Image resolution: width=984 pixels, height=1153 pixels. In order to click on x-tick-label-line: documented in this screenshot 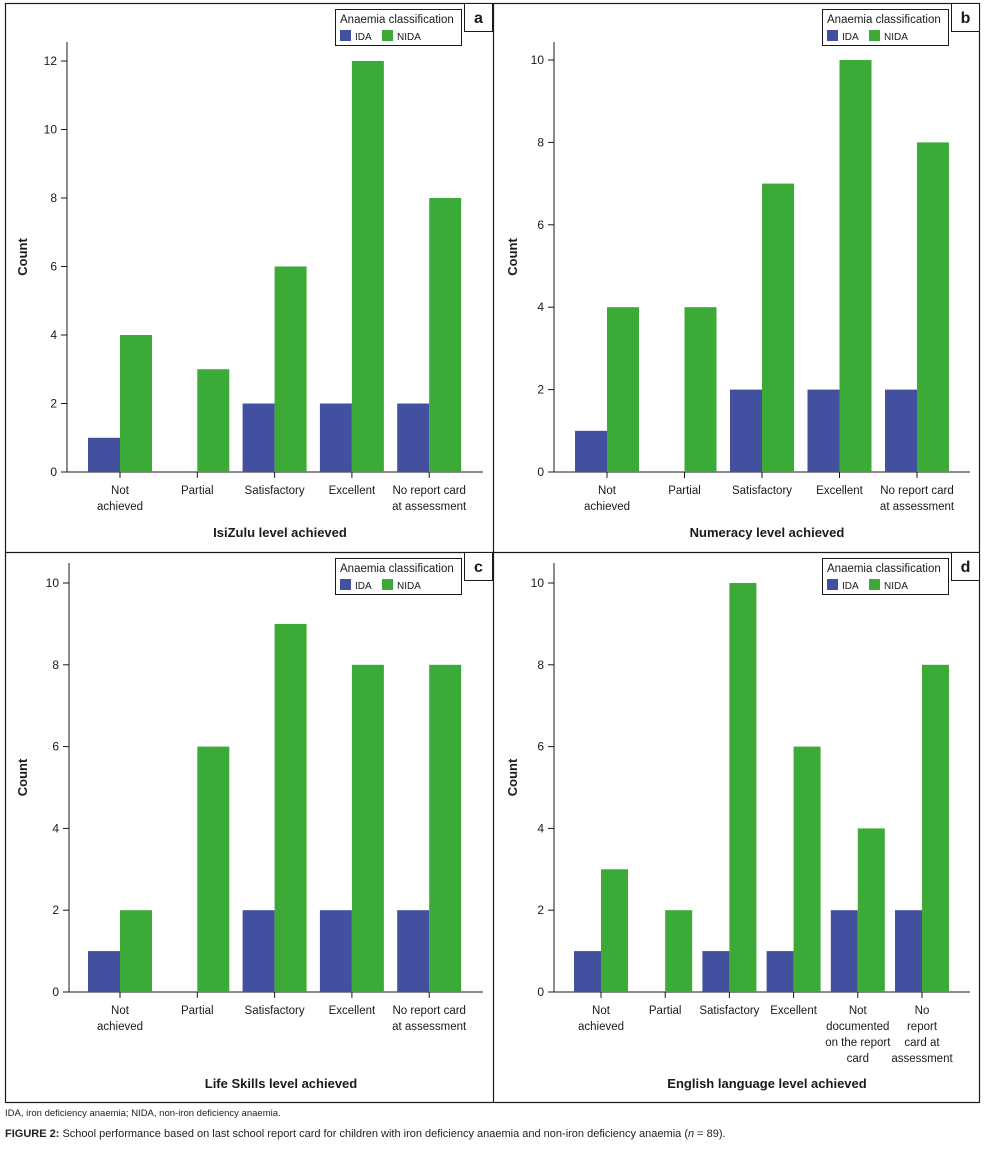, I will do `click(857, 1027)`.